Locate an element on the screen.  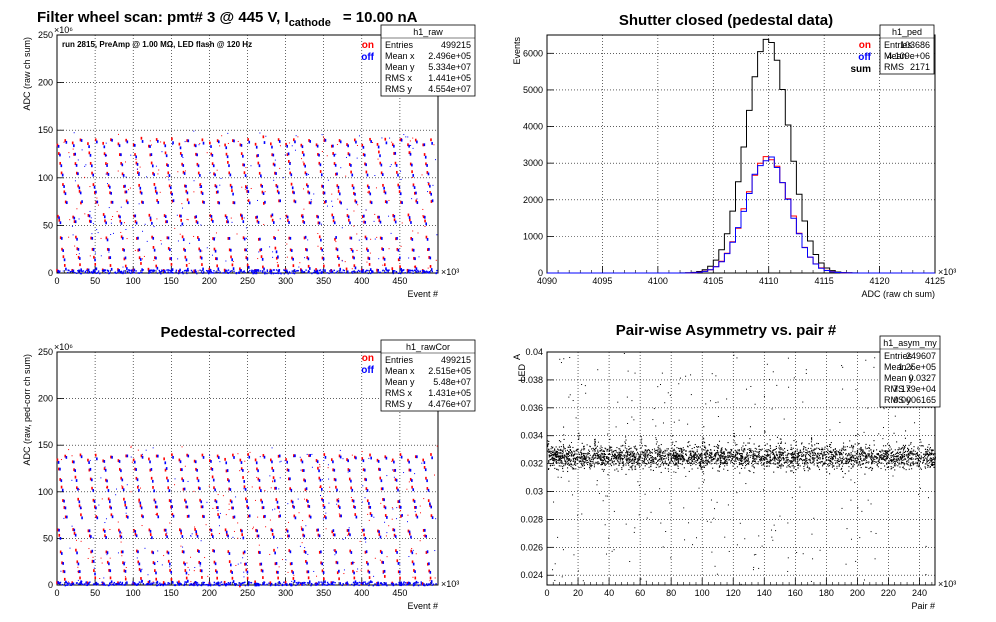
stats-label: Entries is located at coordinates (898, 45).